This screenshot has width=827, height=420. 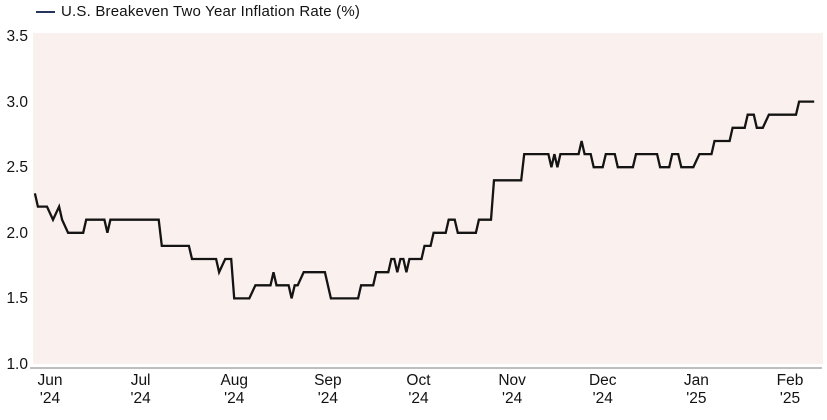 What do you see at coordinates (602, 380) in the screenshot?
I see `x-tick-month: Dec` at bounding box center [602, 380].